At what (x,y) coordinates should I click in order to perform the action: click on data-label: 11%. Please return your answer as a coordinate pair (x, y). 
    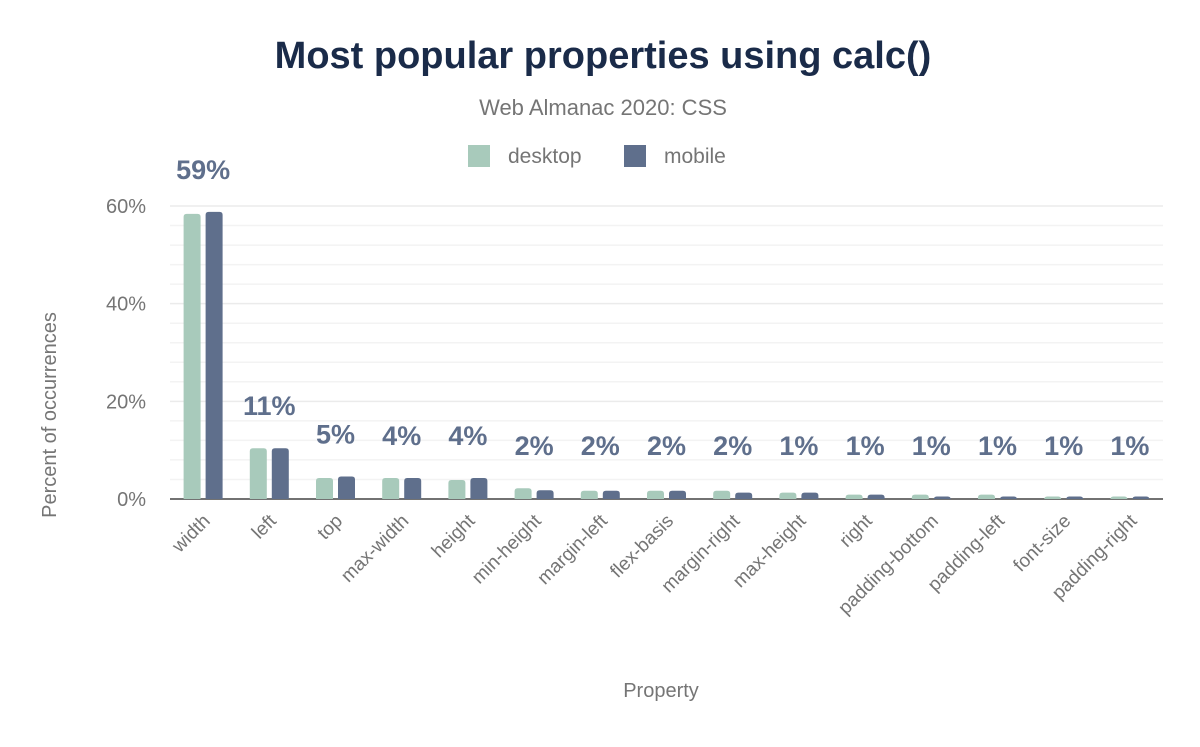
    Looking at the image, I should click on (269, 406).